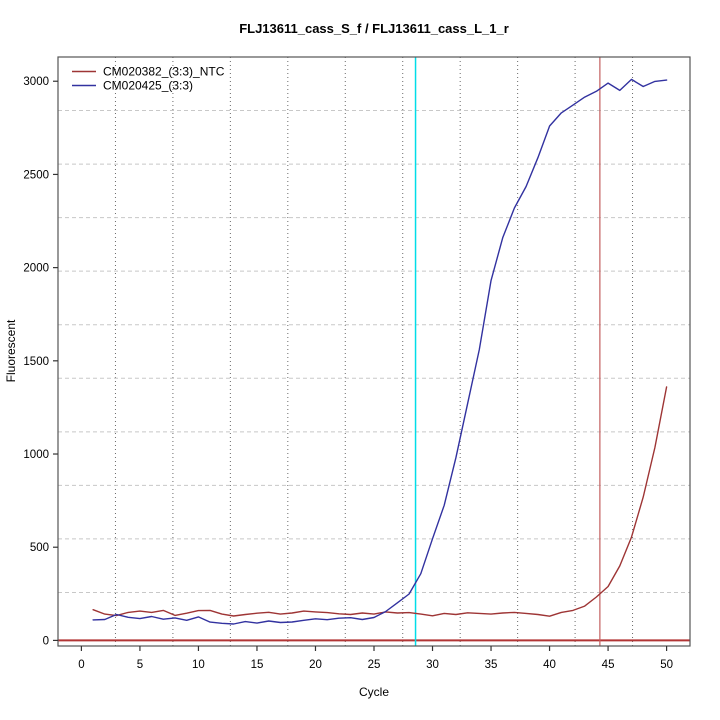 The image size is (720, 720). What do you see at coordinates (432, 665) in the screenshot?
I see `x-tick-label: 30` at bounding box center [432, 665].